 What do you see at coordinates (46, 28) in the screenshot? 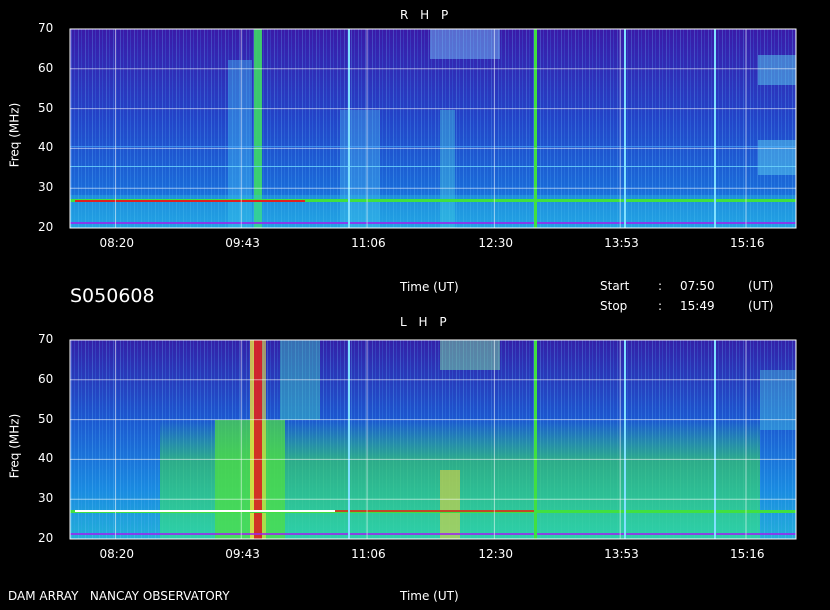
I see `rhp-y-tick-label: 70` at bounding box center [46, 28].